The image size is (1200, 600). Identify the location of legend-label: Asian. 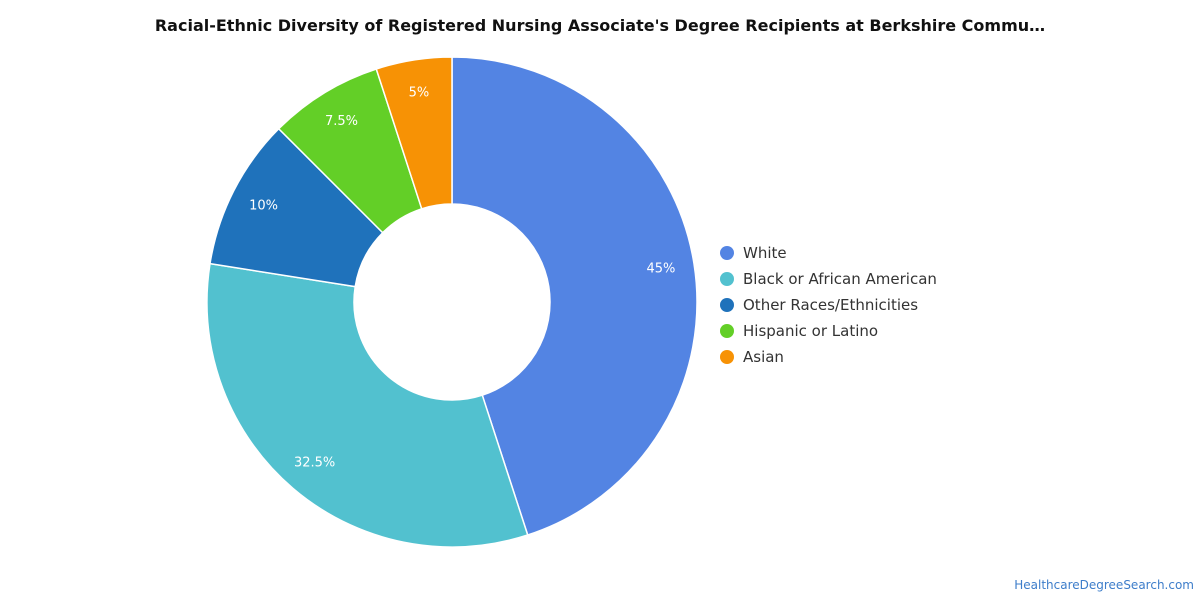
(763, 357).